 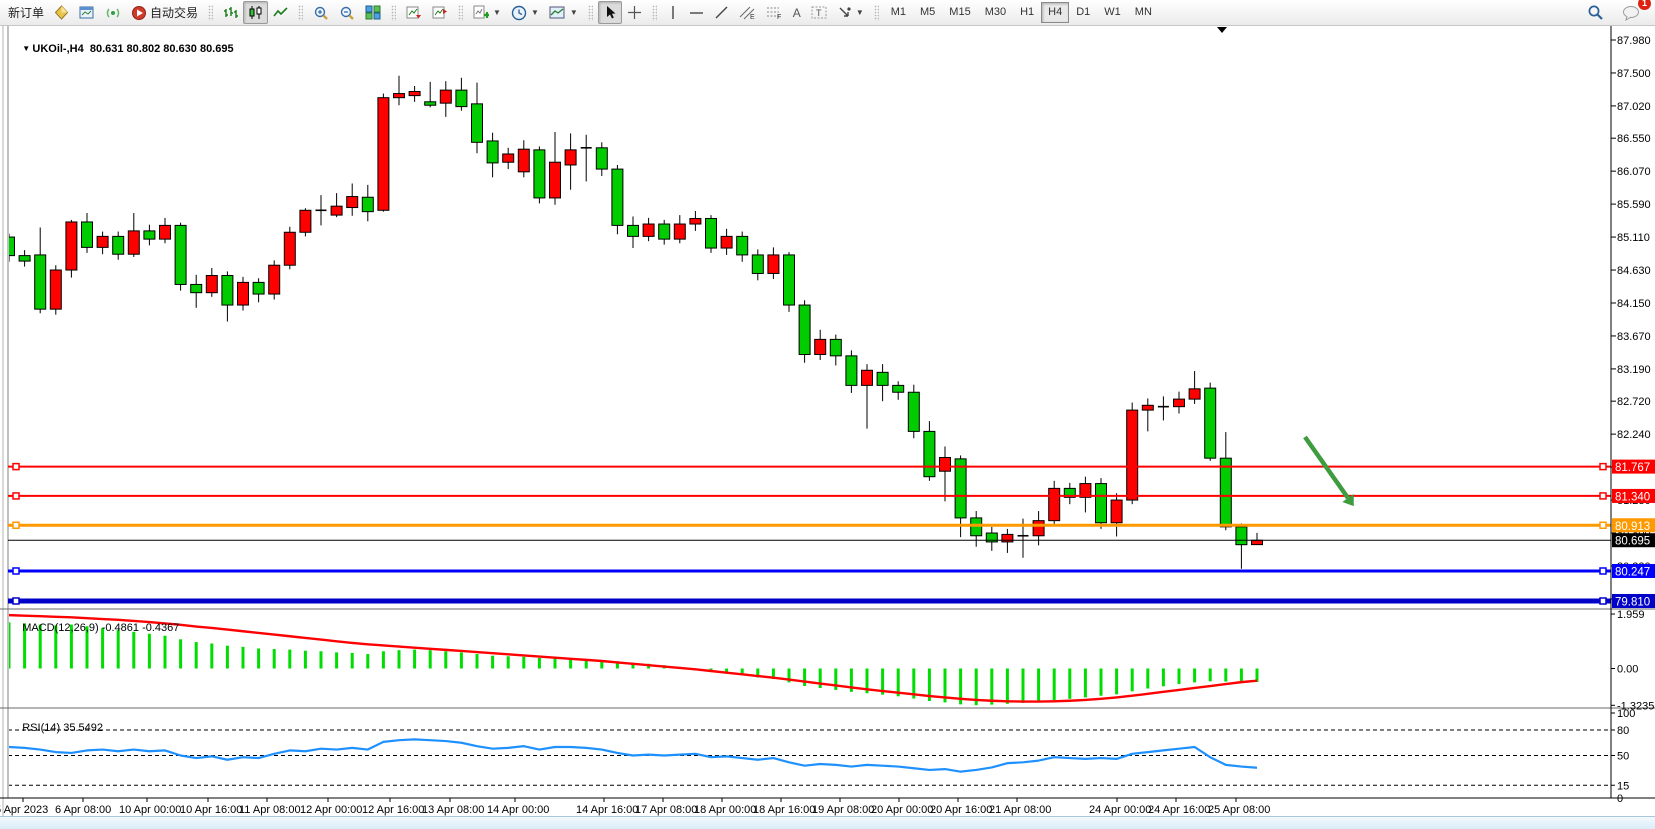 I want to click on price-tick-label: 87.500, so click(x=1634, y=74).